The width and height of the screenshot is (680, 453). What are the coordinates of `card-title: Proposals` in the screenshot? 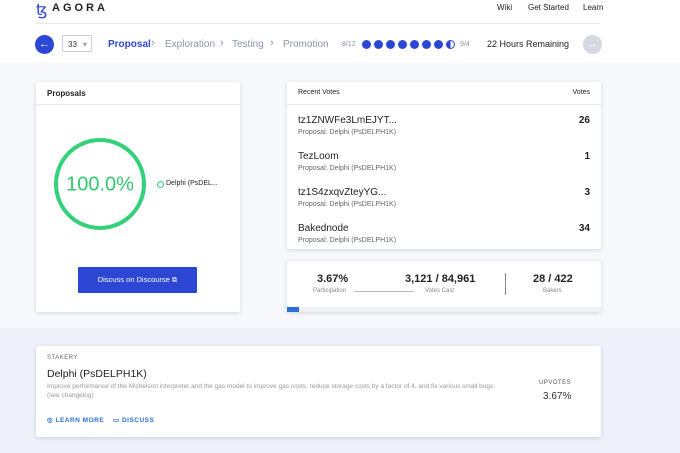 It's located at (66, 93).